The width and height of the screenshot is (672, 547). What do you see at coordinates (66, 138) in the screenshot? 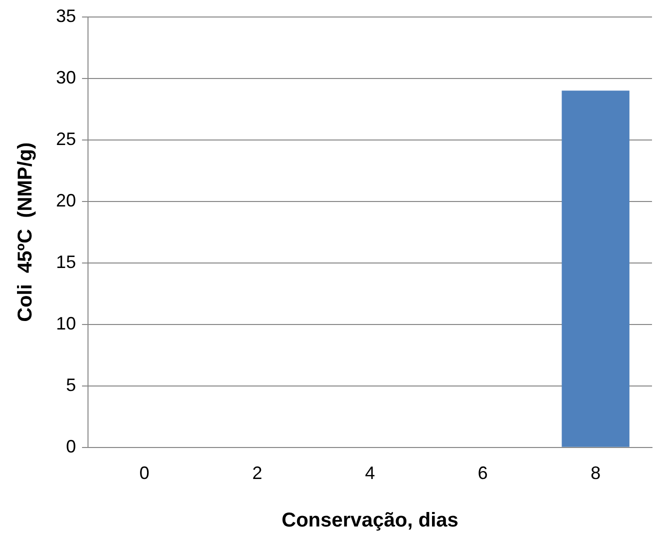
I see `y-tick-label: 25` at bounding box center [66, 138].